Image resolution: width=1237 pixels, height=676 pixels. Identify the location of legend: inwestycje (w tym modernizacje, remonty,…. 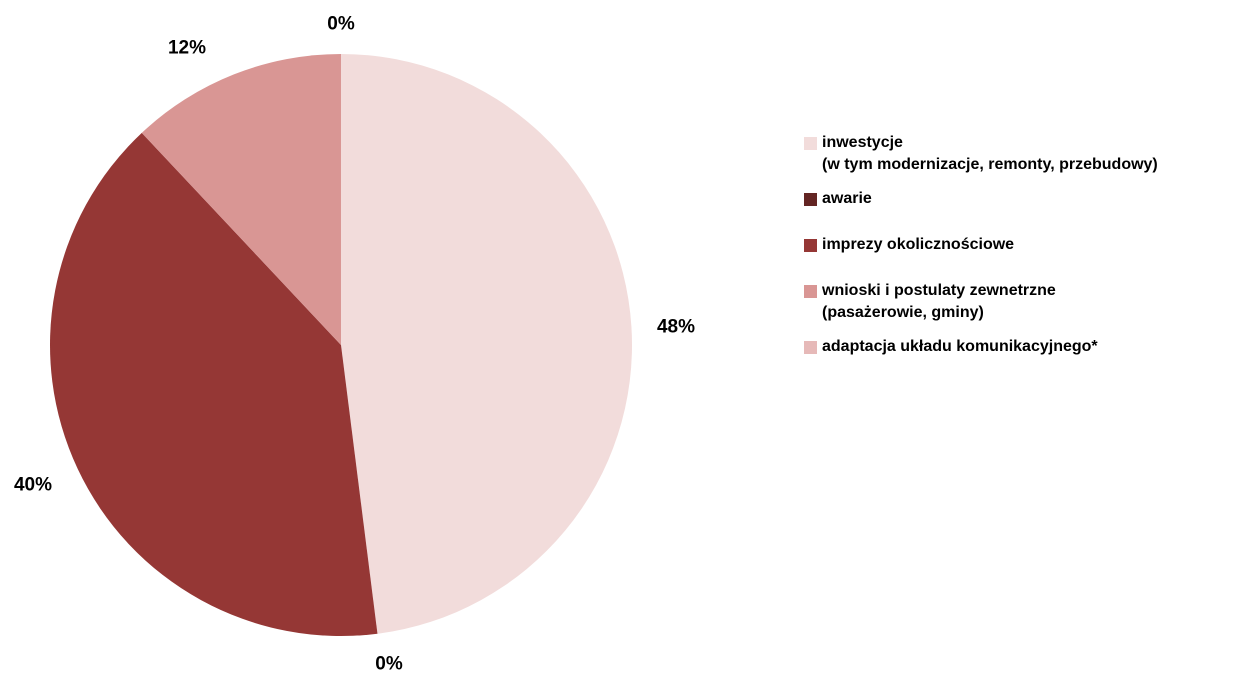
(1019, 251).